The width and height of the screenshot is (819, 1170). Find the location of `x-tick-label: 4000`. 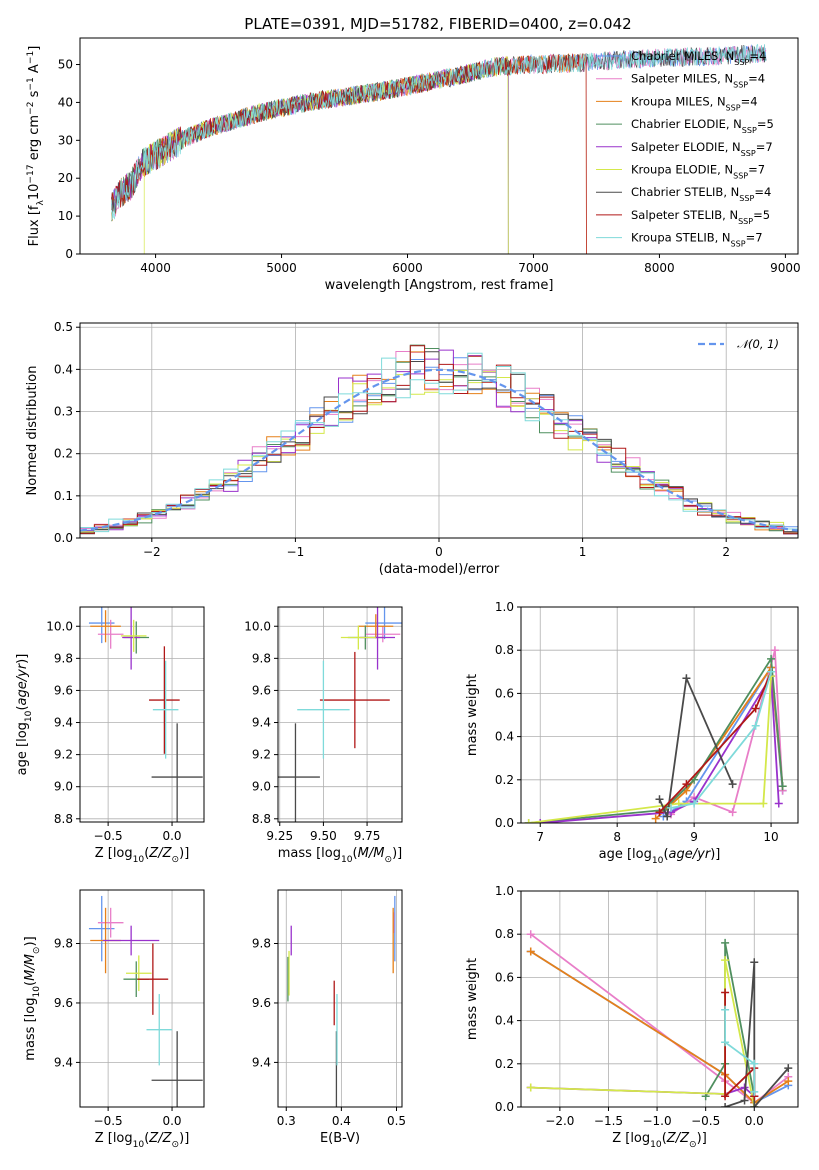

x-tick-label: 4000 is located at coordinates (155, 268).